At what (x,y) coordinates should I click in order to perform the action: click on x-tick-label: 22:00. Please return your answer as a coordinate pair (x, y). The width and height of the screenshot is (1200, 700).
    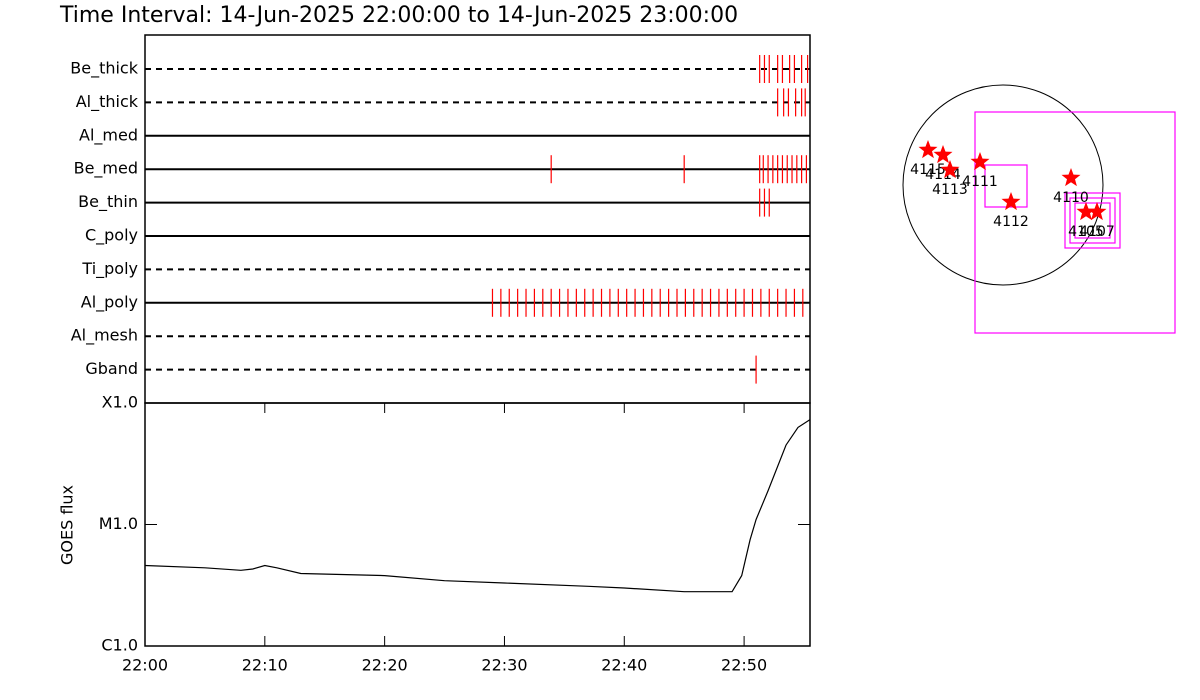
    Looking at the image, I should click on (145, 665).